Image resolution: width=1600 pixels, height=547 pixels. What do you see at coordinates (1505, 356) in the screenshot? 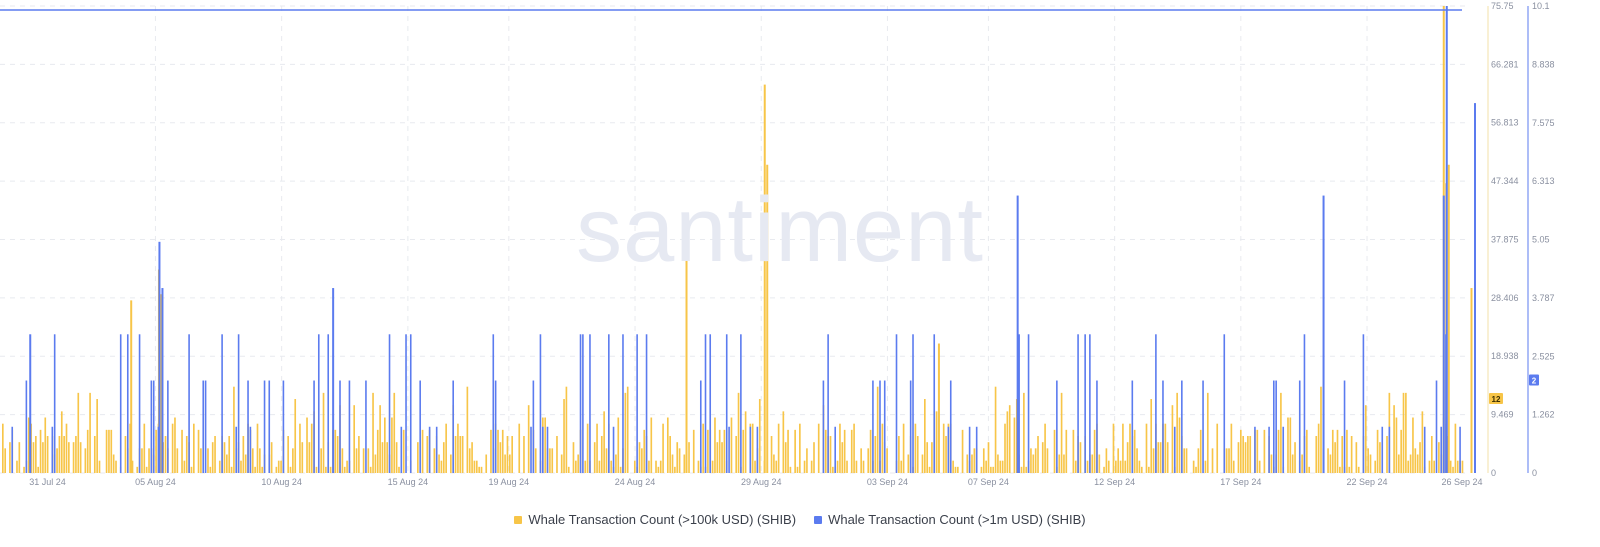
I see `y-left-tick-label: 18.938` at bounding box center [1505, 356].